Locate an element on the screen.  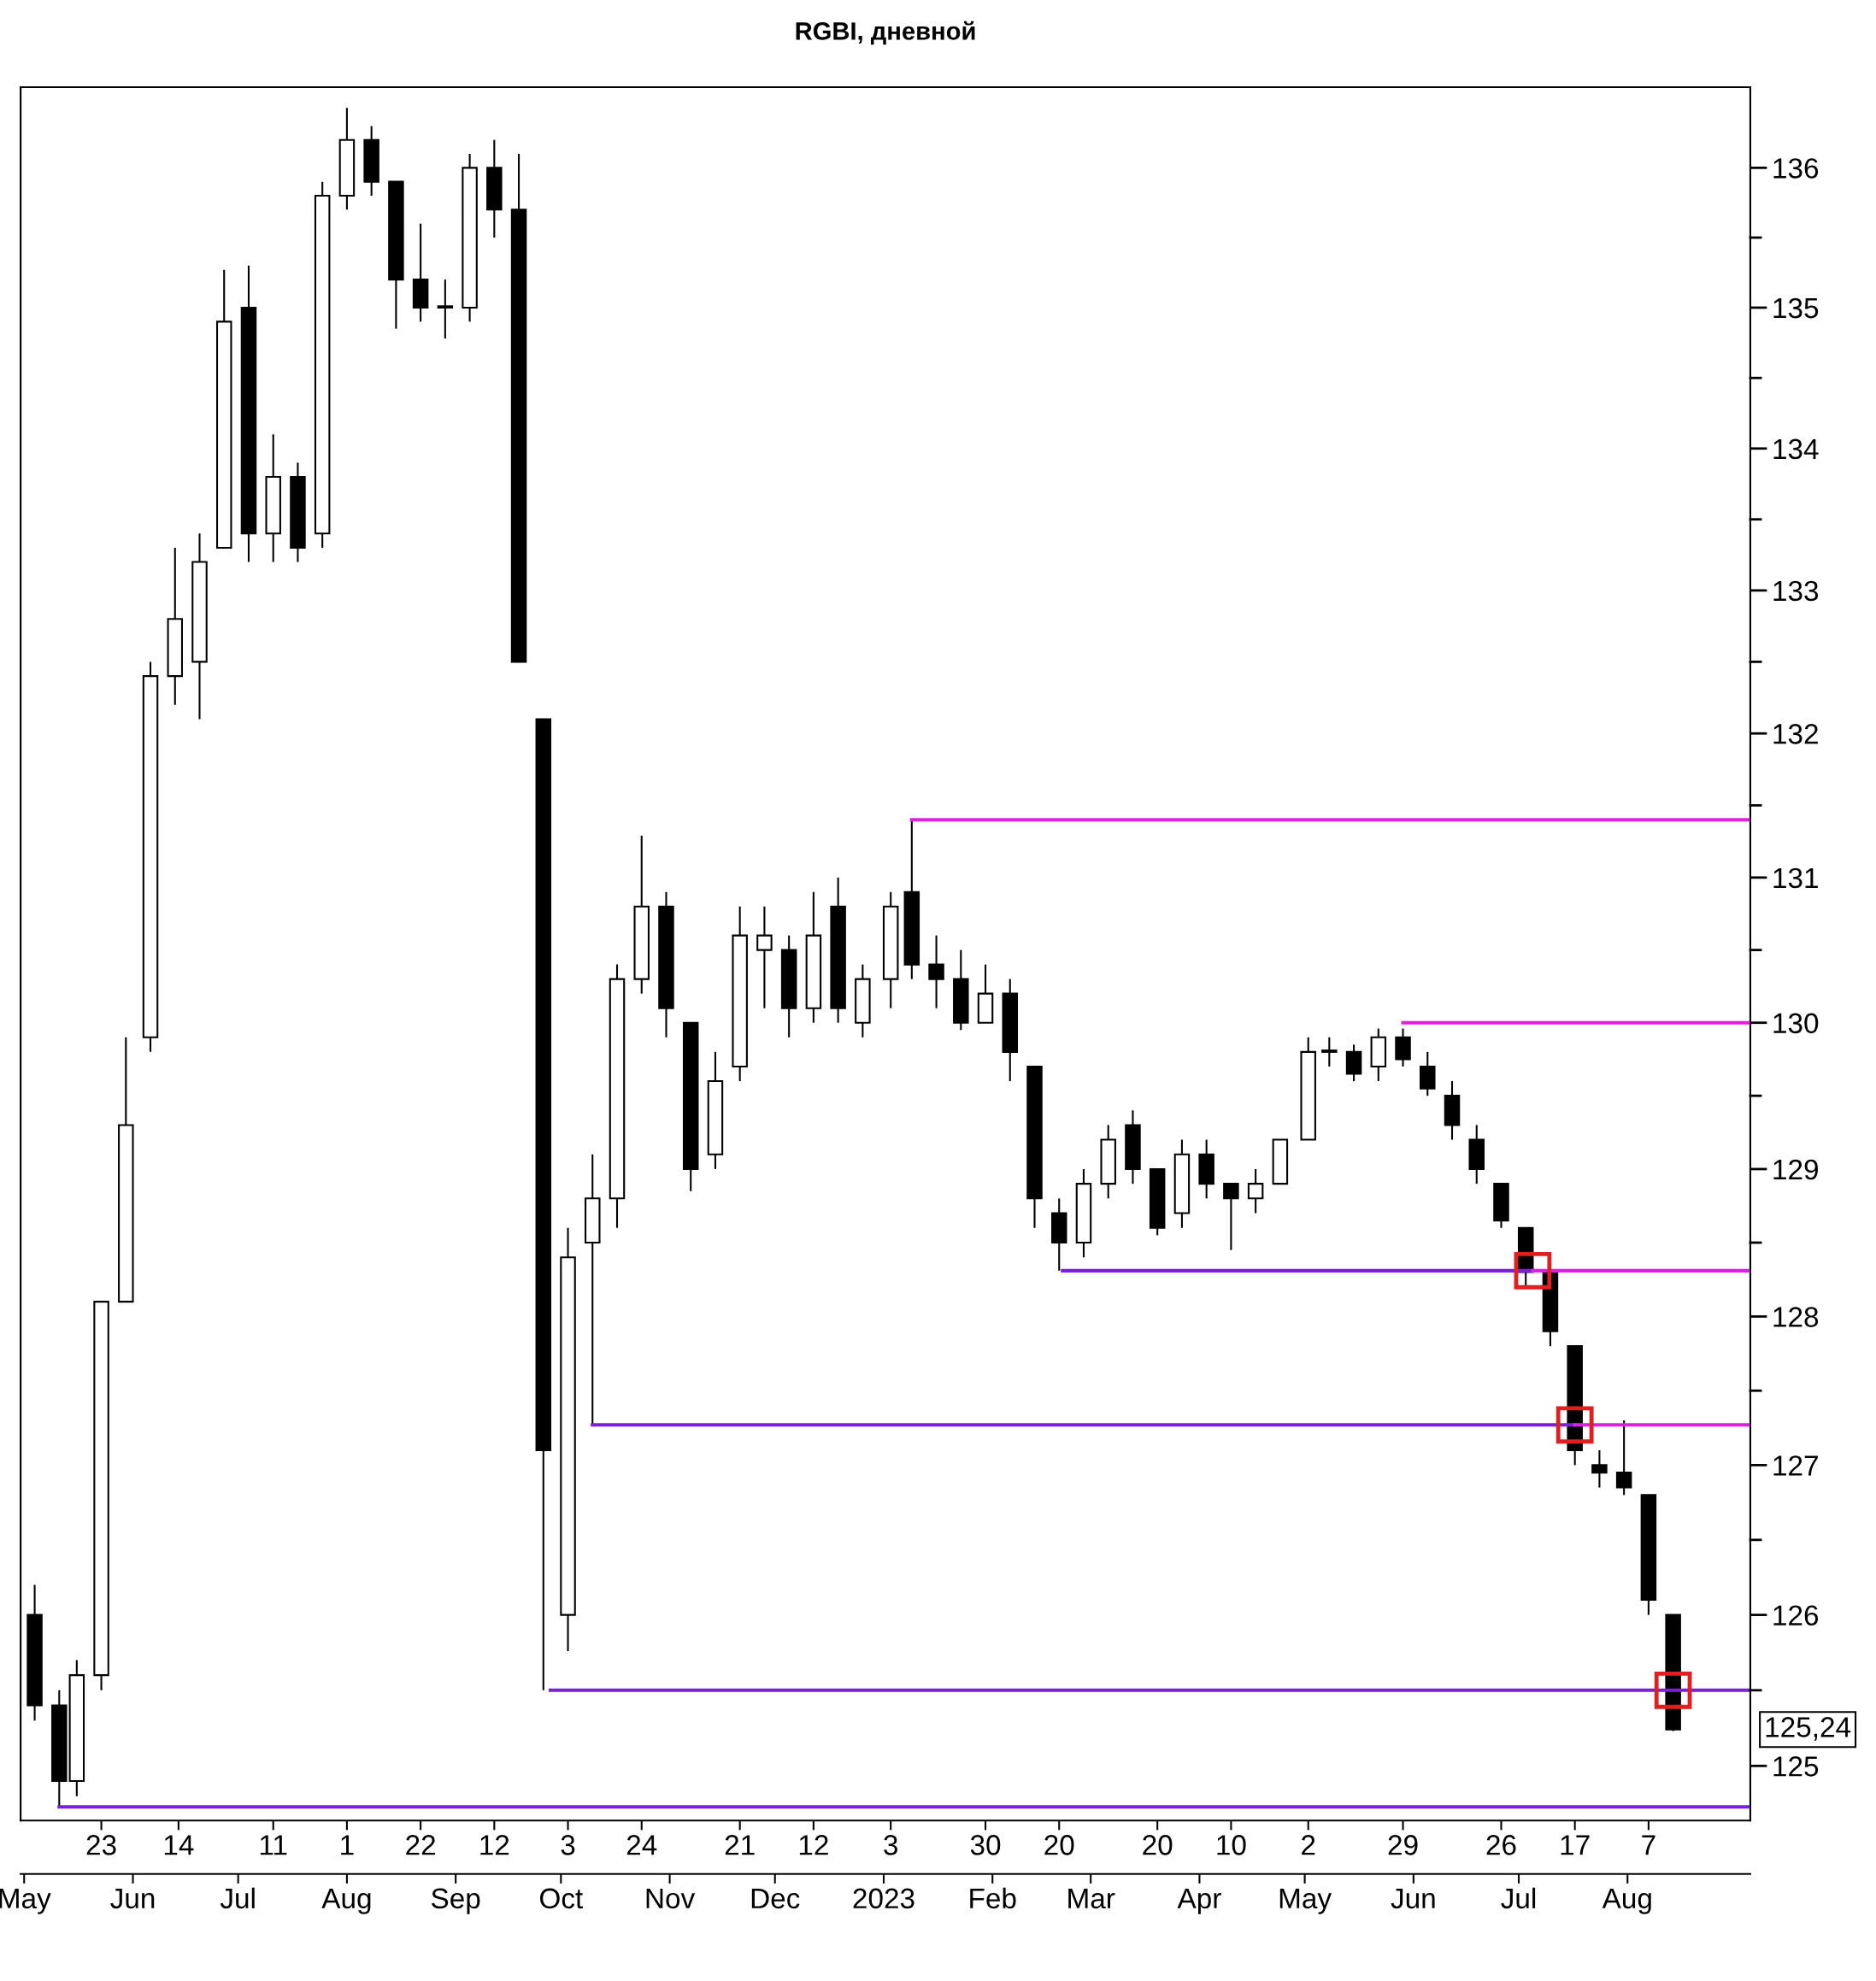
y-tick-label: 128 is located at coordinates (1796, 1317).